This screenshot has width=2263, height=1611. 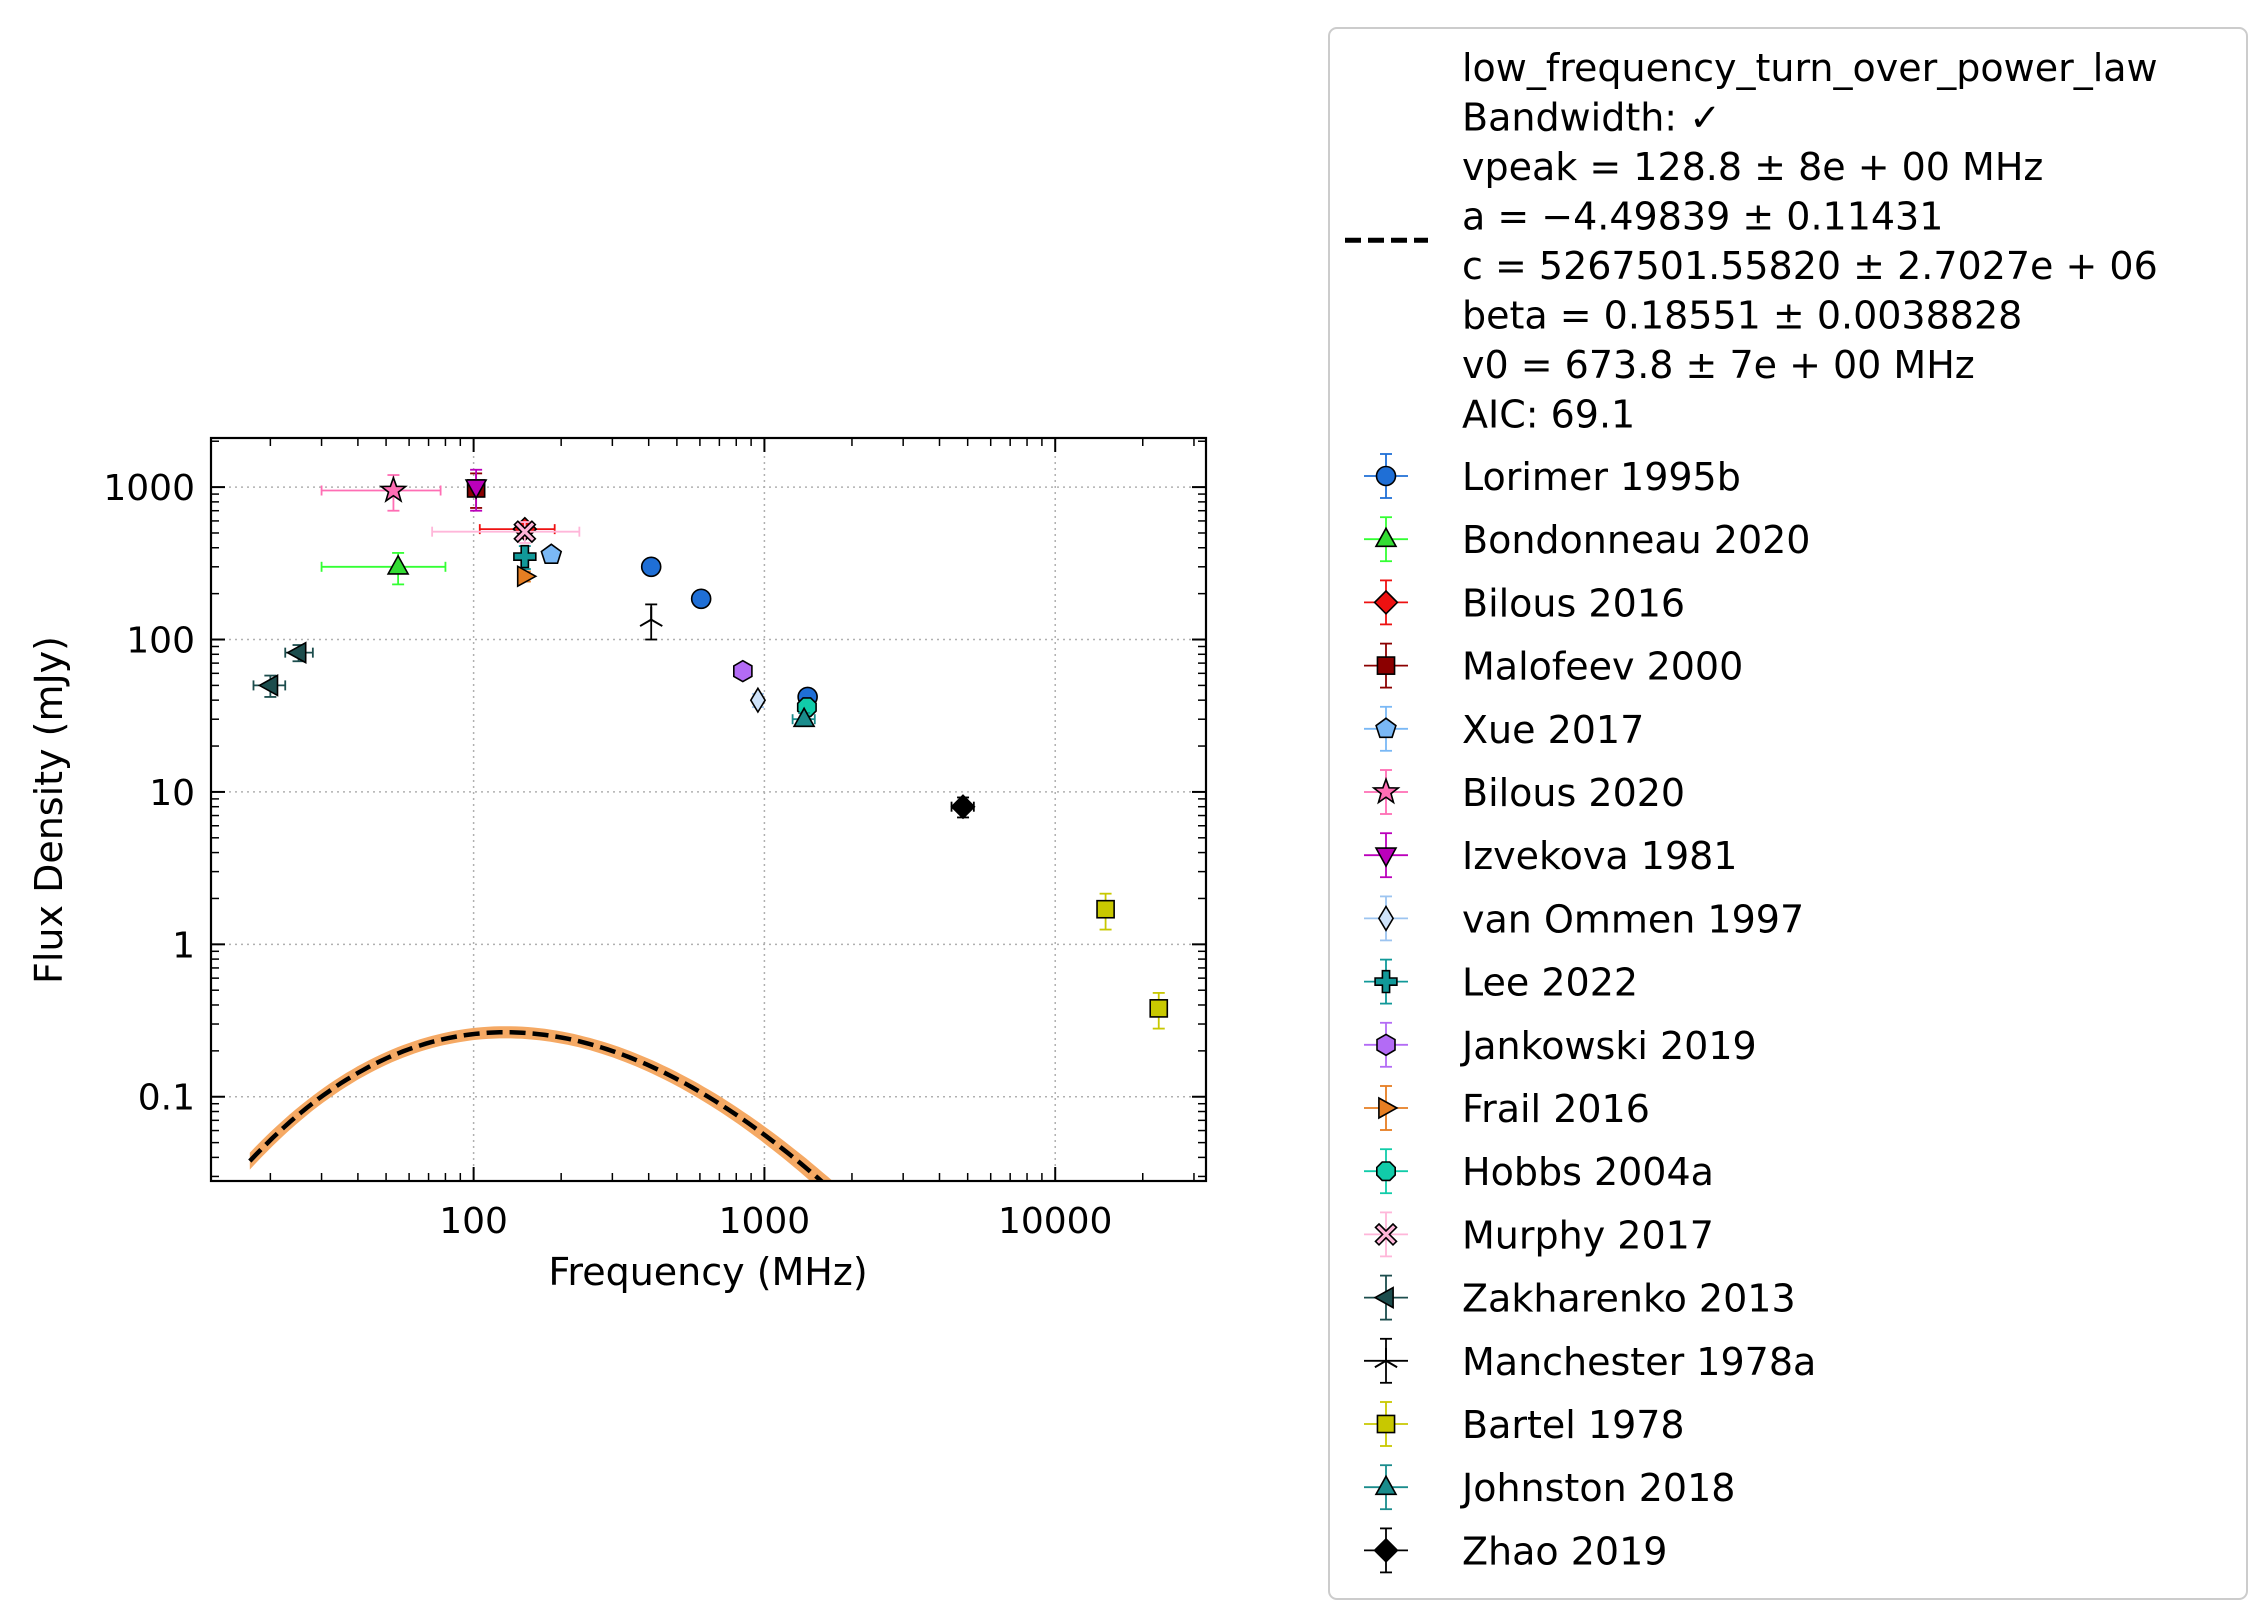 I want to click on legend-label: Lee 2022, so click(x=1550, y=983).